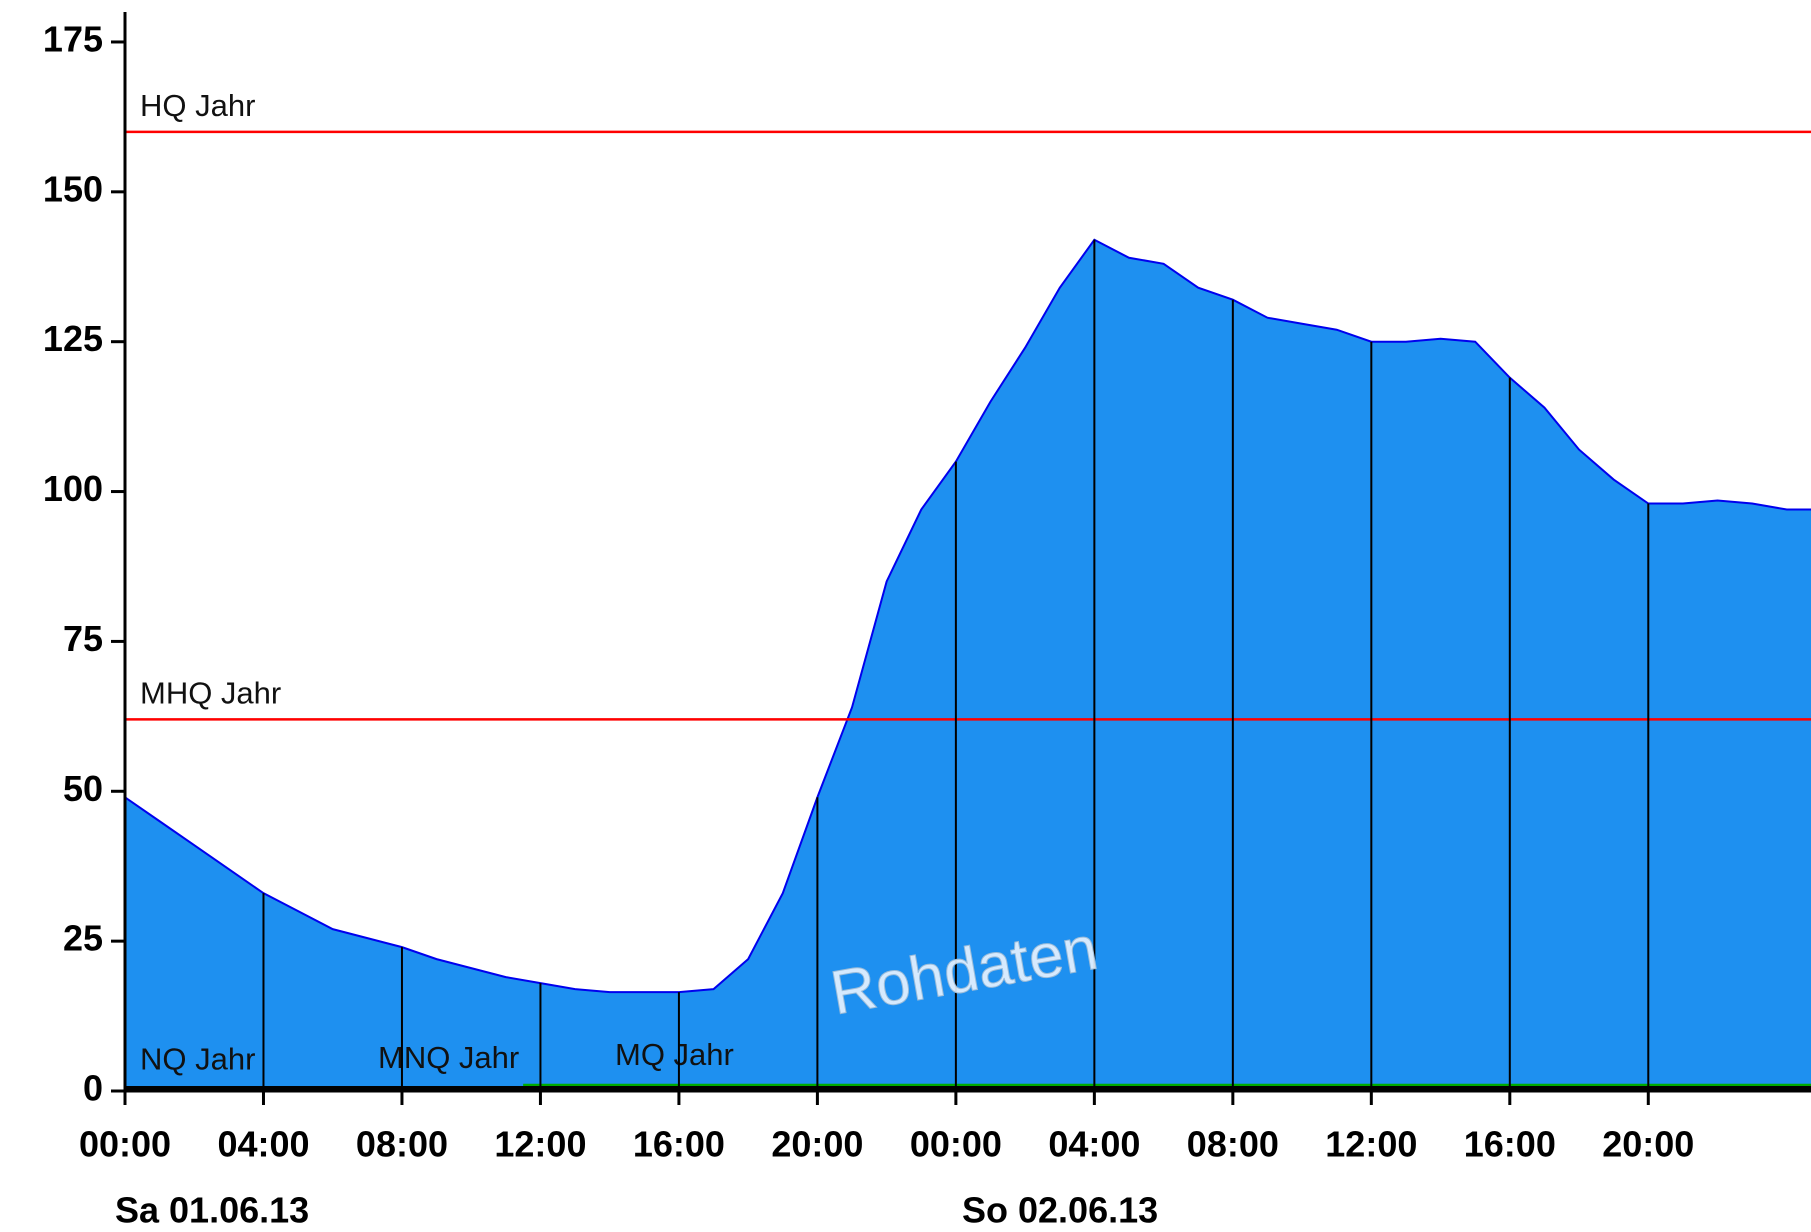 This screenshot has height=1232, width=1811. Describe the element at coordinates (93, 1088) in the screenshot. I see `y-tick-label: 0` at that location.